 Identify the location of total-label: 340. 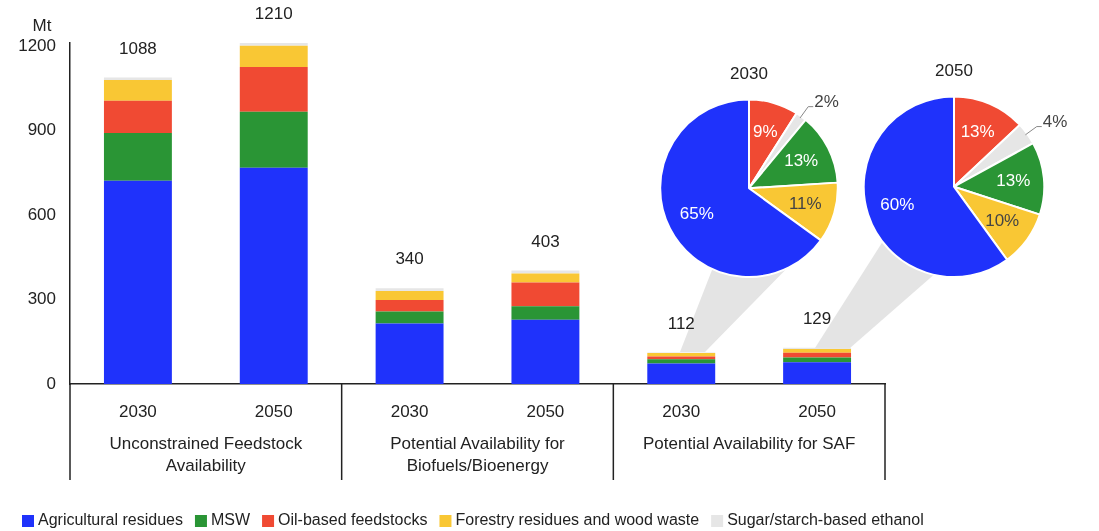
(409, 259).